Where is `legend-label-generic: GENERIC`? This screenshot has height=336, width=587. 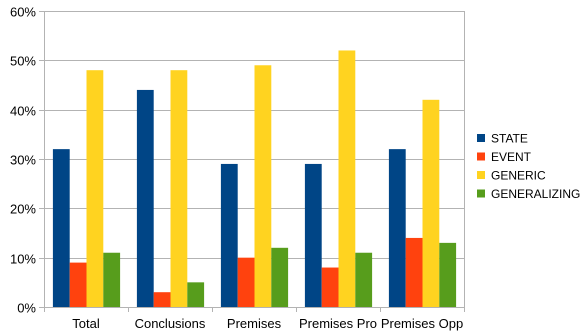 legend-label-generic: GENERIC is located at coordinates (518, 176).